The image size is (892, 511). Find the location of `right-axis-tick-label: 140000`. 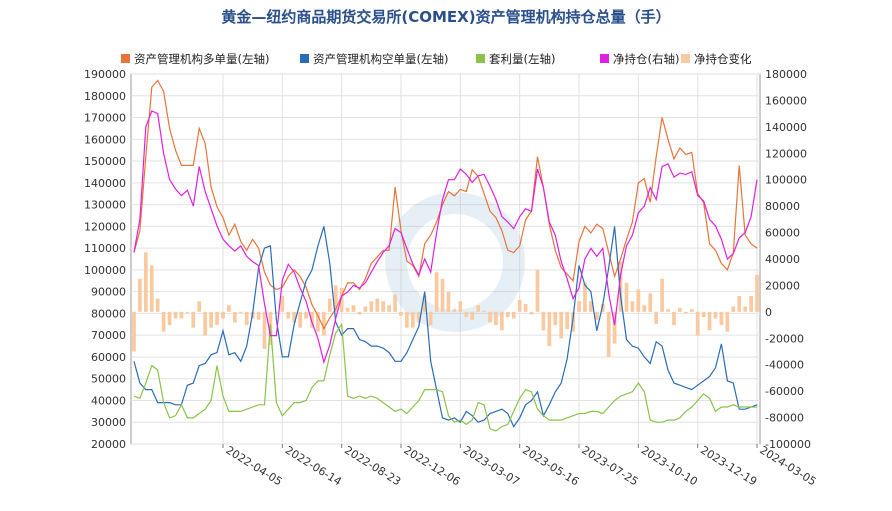

right-axis-tick-label: 140000 is located at coordinates (786, 127).